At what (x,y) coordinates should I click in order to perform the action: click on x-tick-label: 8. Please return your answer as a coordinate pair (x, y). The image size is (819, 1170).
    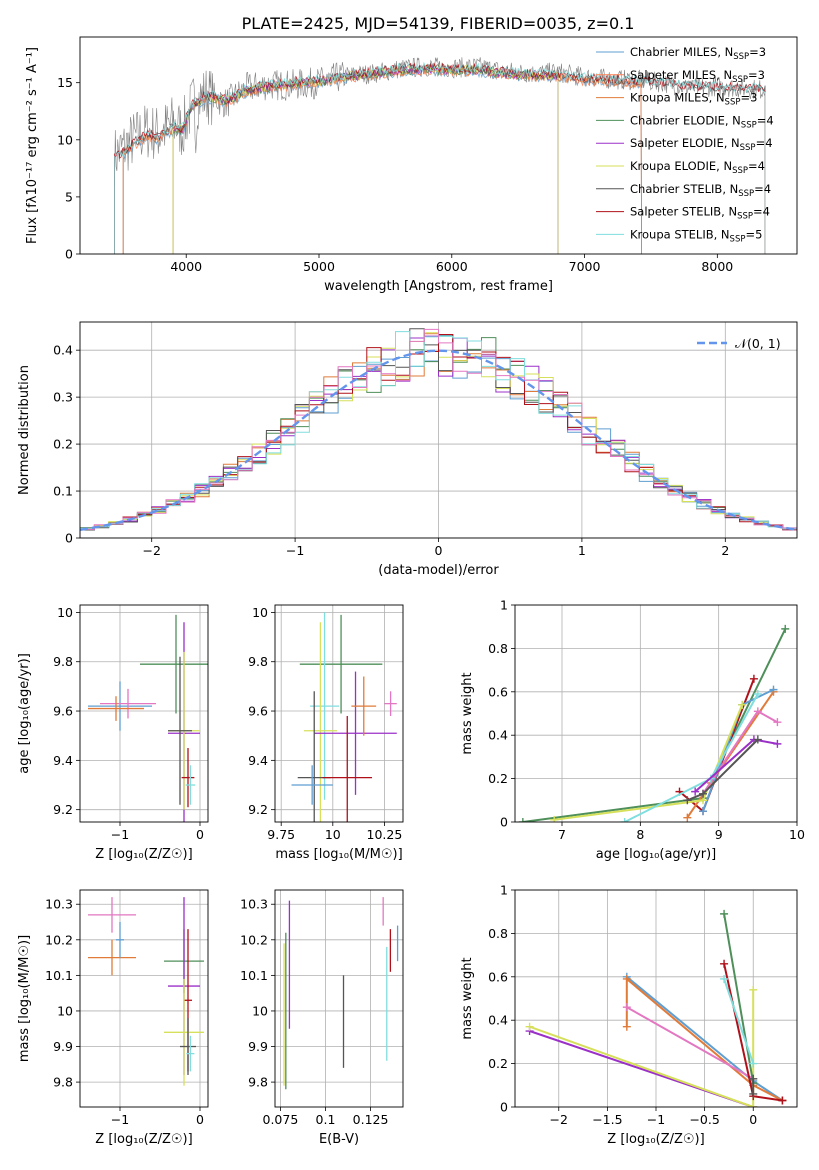
    Looking at the image, I should click on (640, 834).